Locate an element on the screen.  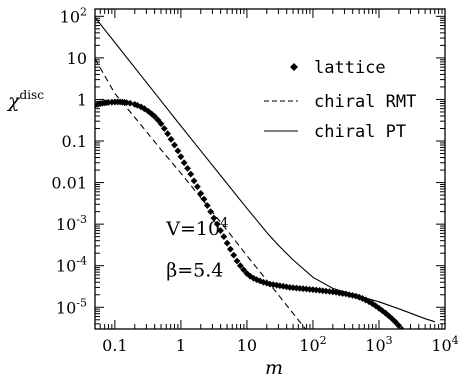
y-tick-label: 10² is located at coordinates (73, 15).